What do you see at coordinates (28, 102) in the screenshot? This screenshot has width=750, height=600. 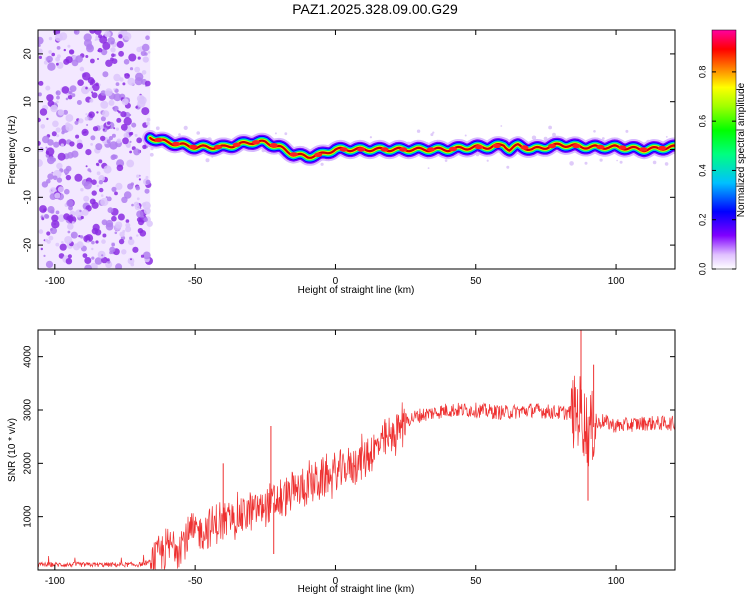 I see `y-tick-label: 10` at bounding box center [28, 102].